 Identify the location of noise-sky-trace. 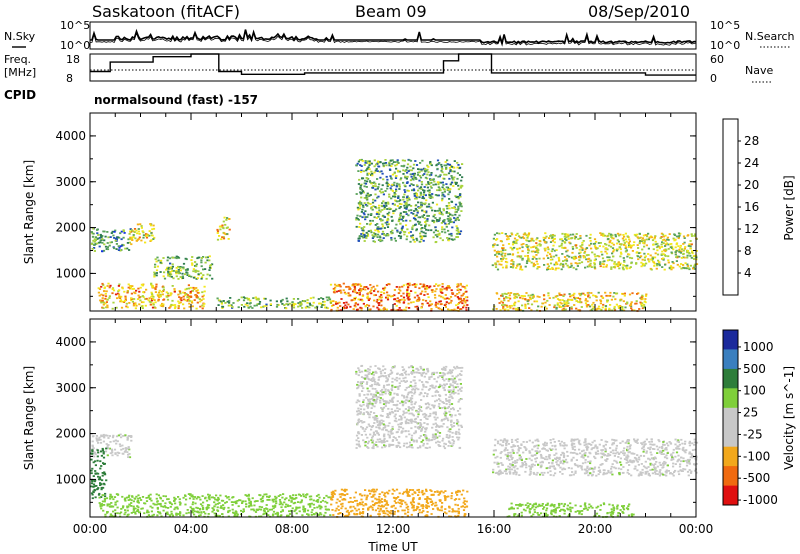
(393, 37).